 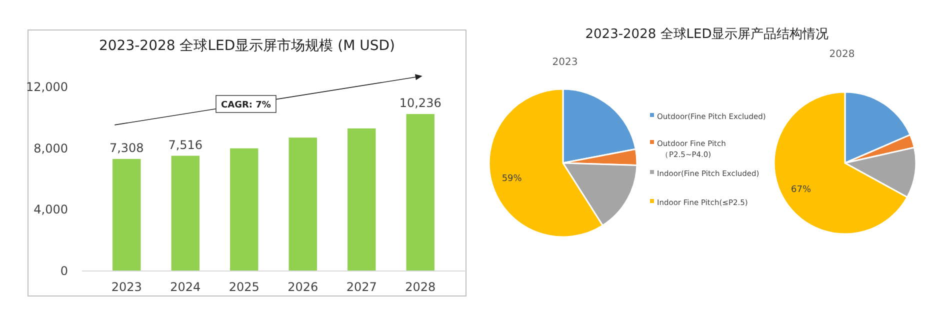 I want to click on x-tick-label: 2023, so click(x=126, y=287).